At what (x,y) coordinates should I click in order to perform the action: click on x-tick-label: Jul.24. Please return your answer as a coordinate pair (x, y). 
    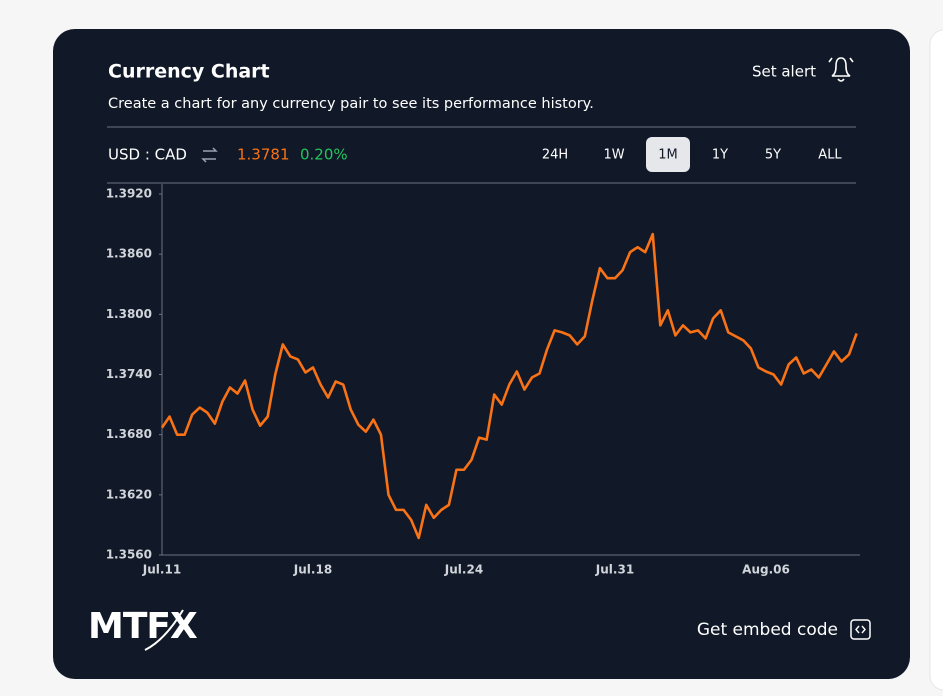
    Looking at the image, I should click on (463, 570).